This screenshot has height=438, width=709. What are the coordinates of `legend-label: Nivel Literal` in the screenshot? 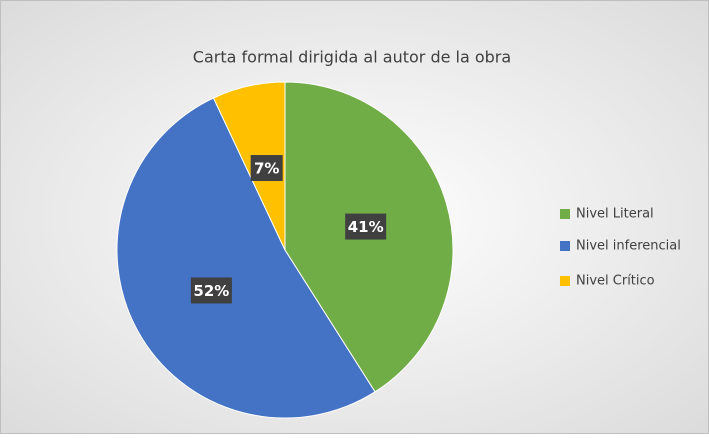 It's located at (615, 214).